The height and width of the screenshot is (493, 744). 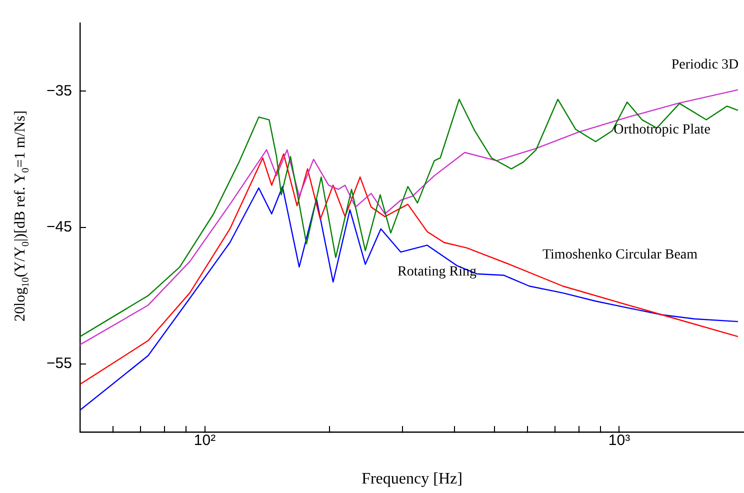 What do you see at coordinates (619, 441) in the screenshot?
I see `x-tick-label: 10³` at bounding box center [619, 441].